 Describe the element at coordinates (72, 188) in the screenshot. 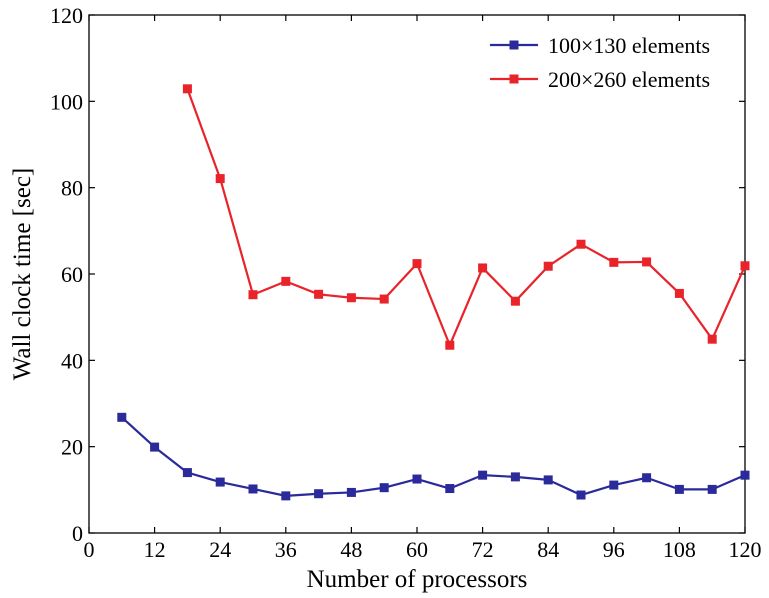

I see `y-tick-label-4: 80` at that location.